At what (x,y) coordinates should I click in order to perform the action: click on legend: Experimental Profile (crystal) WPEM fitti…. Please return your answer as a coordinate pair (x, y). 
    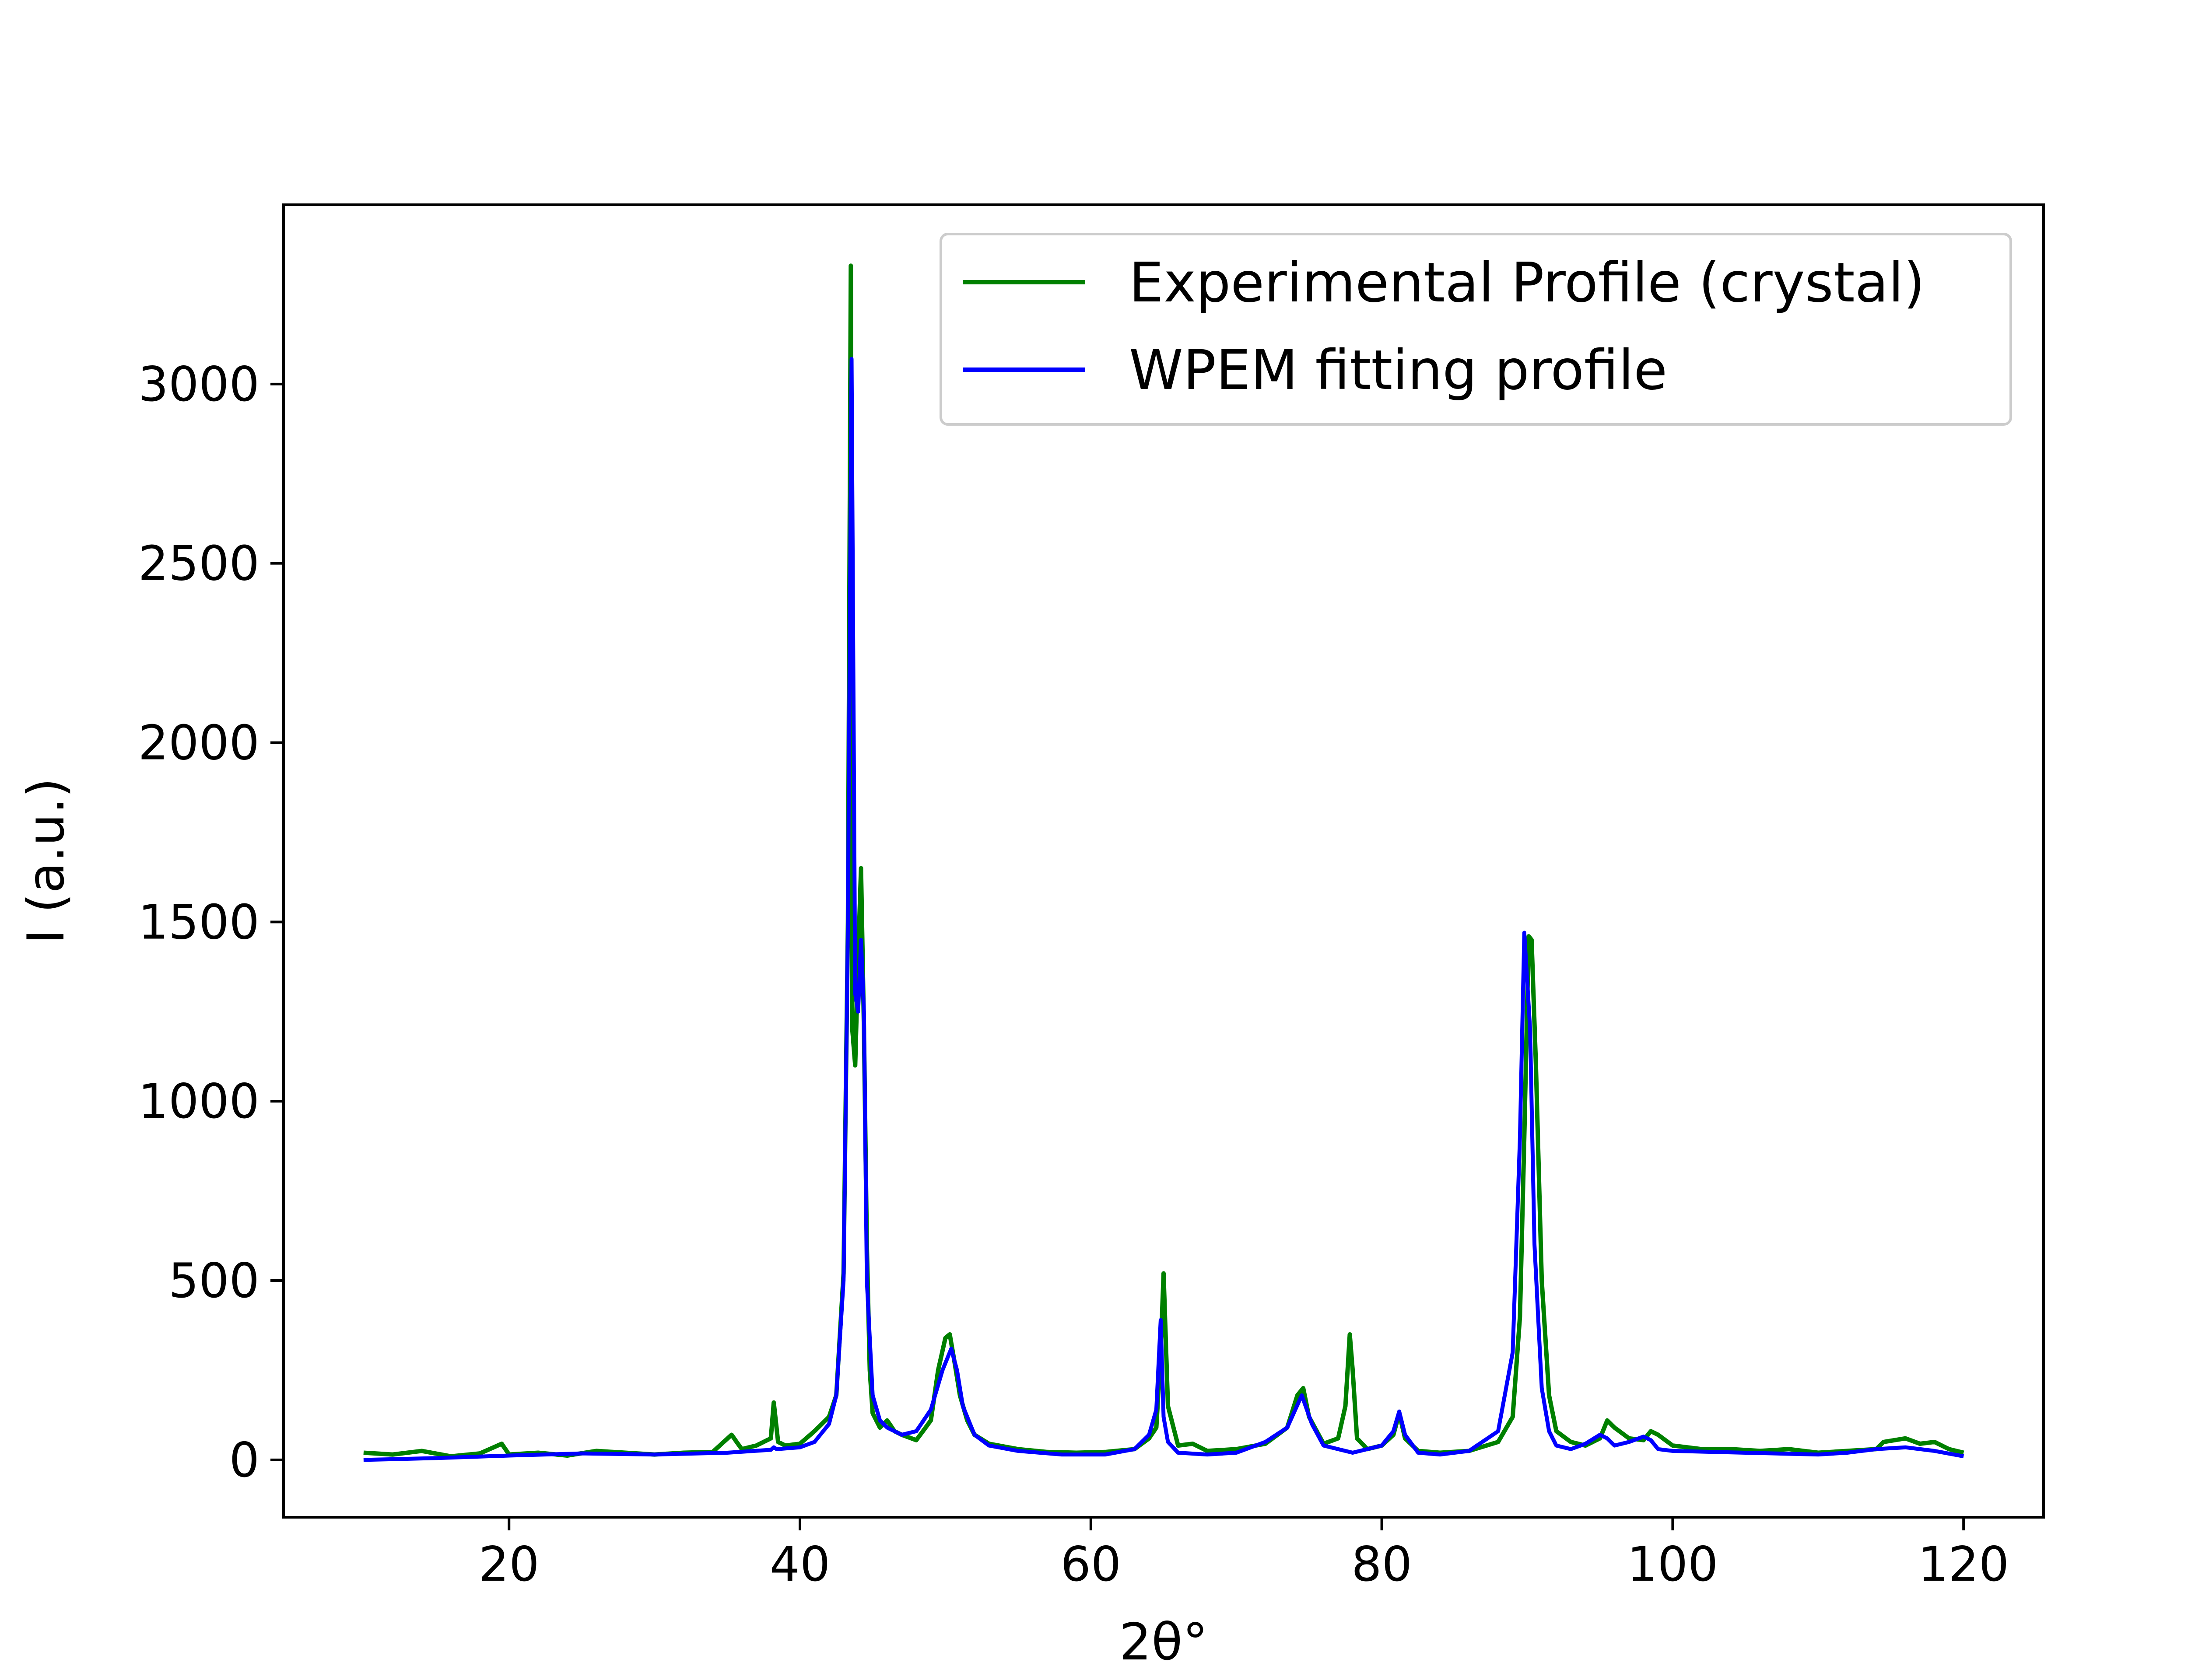
    Looking at the image, I should click on (1476, 329).